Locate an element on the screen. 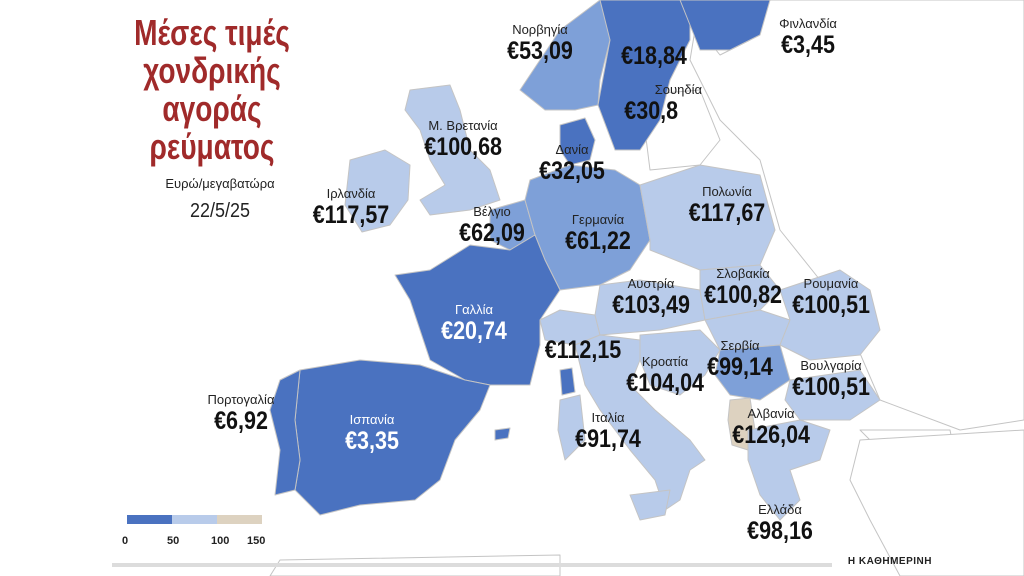  country-italy is located at coordinates (640, 422).